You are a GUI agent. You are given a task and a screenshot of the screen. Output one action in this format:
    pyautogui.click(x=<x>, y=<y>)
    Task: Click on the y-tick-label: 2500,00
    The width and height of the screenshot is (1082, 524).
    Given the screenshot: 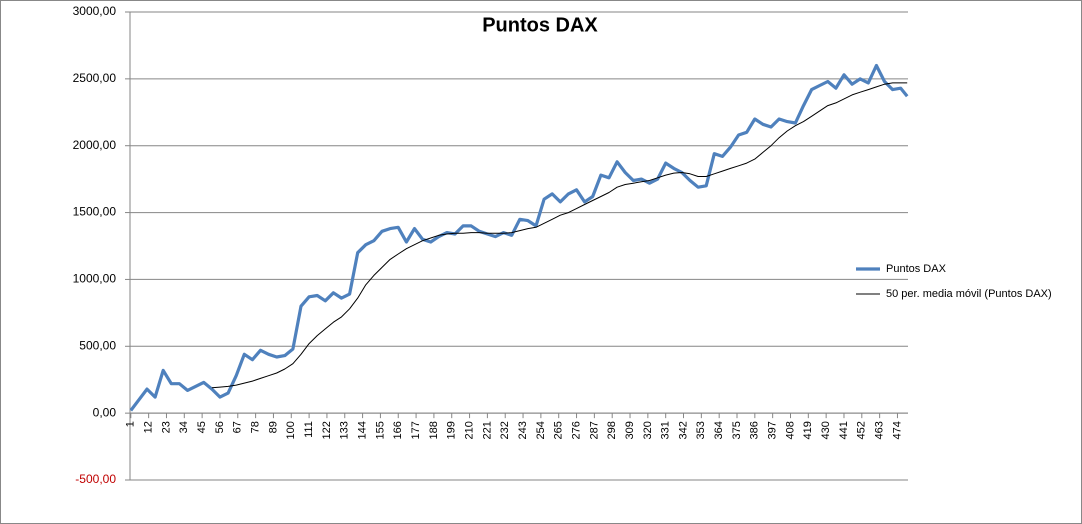 What is the action you would take?
    pyautogui.click(x=95, y=78)
    